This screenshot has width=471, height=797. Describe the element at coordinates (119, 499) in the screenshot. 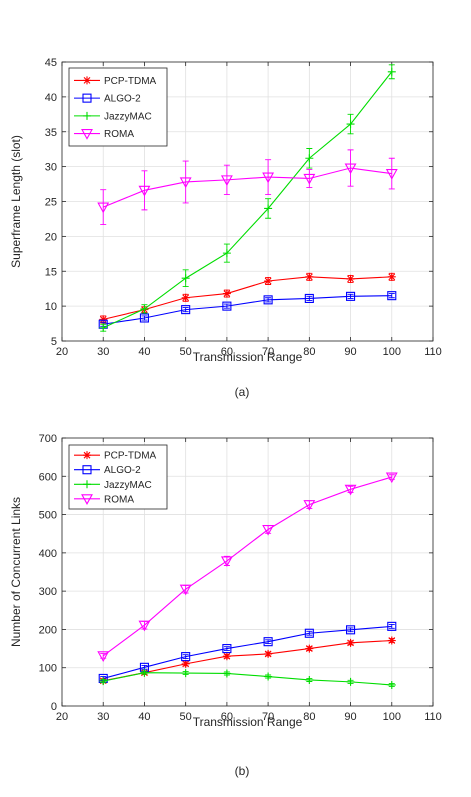

I see `legend-label: ROMA` at that location.